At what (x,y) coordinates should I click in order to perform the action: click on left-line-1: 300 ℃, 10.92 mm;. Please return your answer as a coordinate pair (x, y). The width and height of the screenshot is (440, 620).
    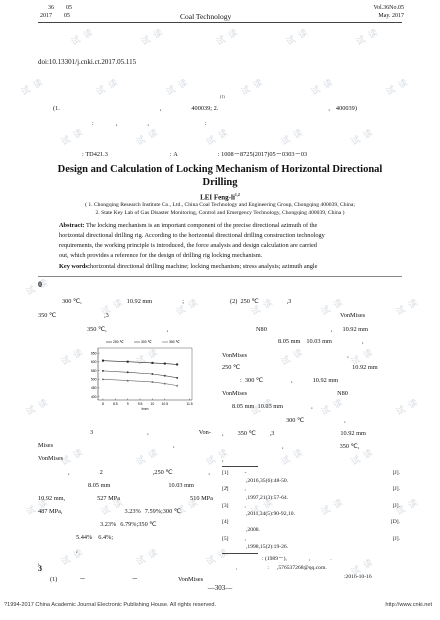
    Looking at the image, I should click on (123, 301).